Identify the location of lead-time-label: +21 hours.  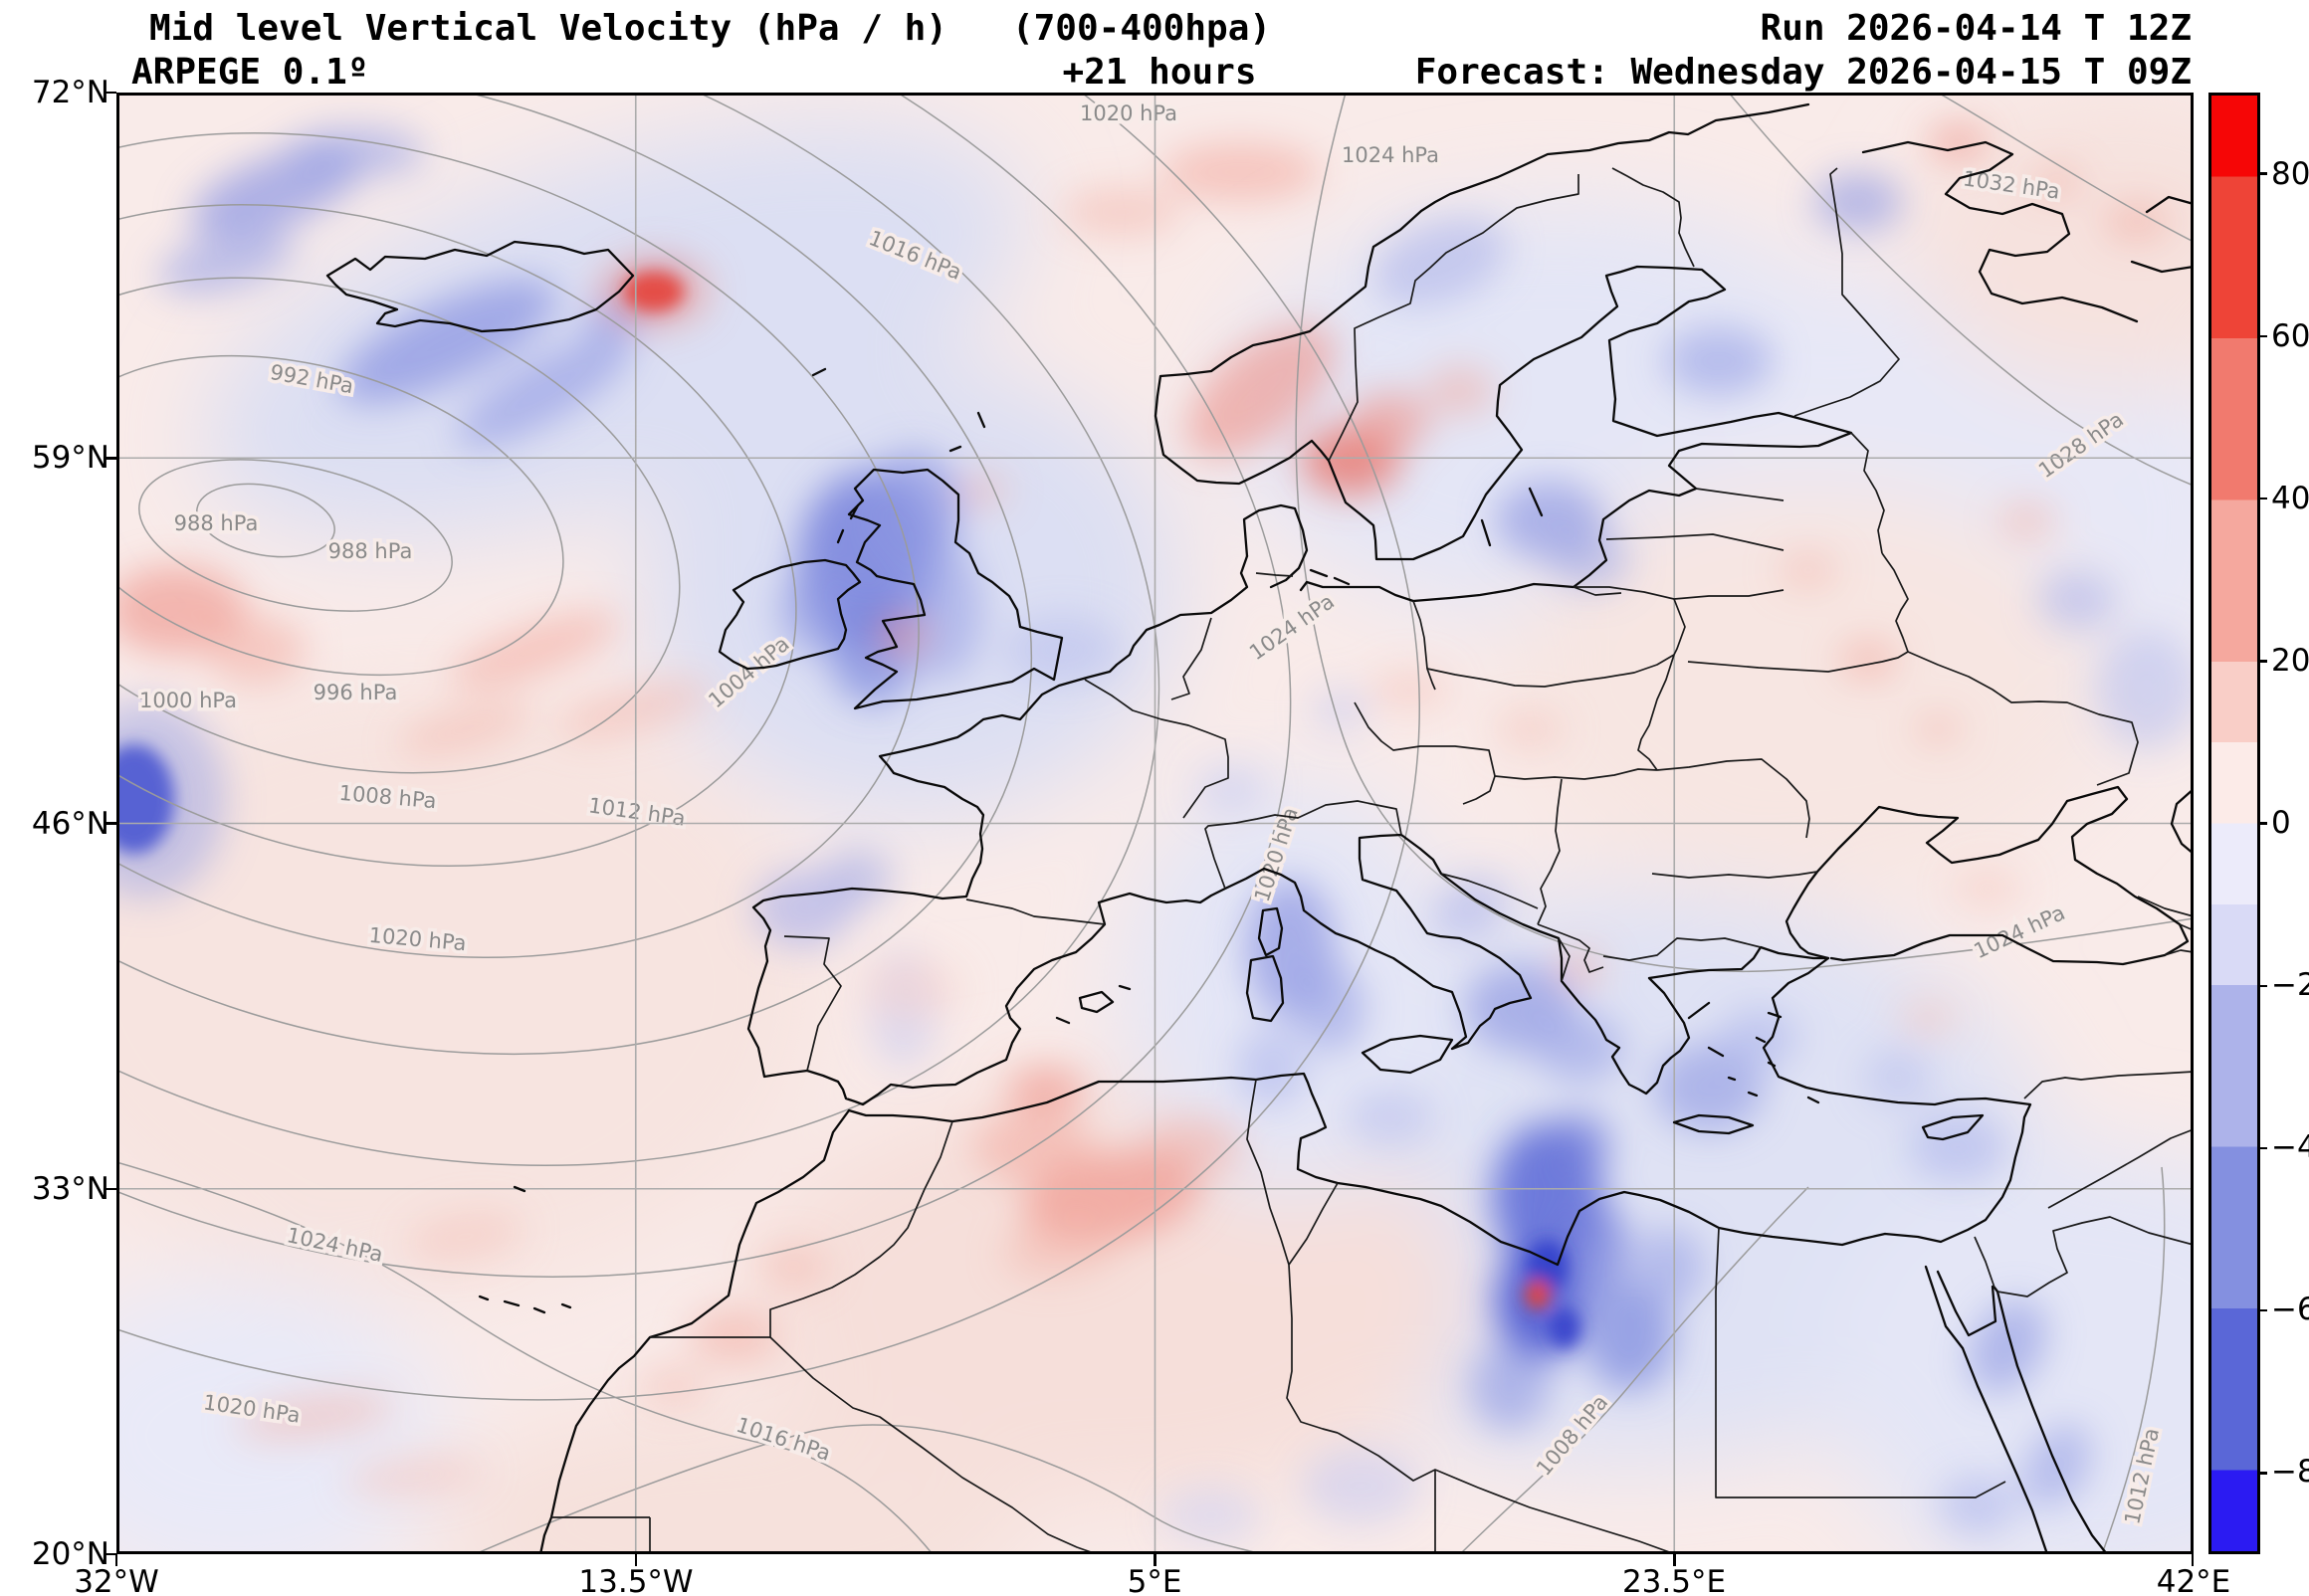
(1159, 73).